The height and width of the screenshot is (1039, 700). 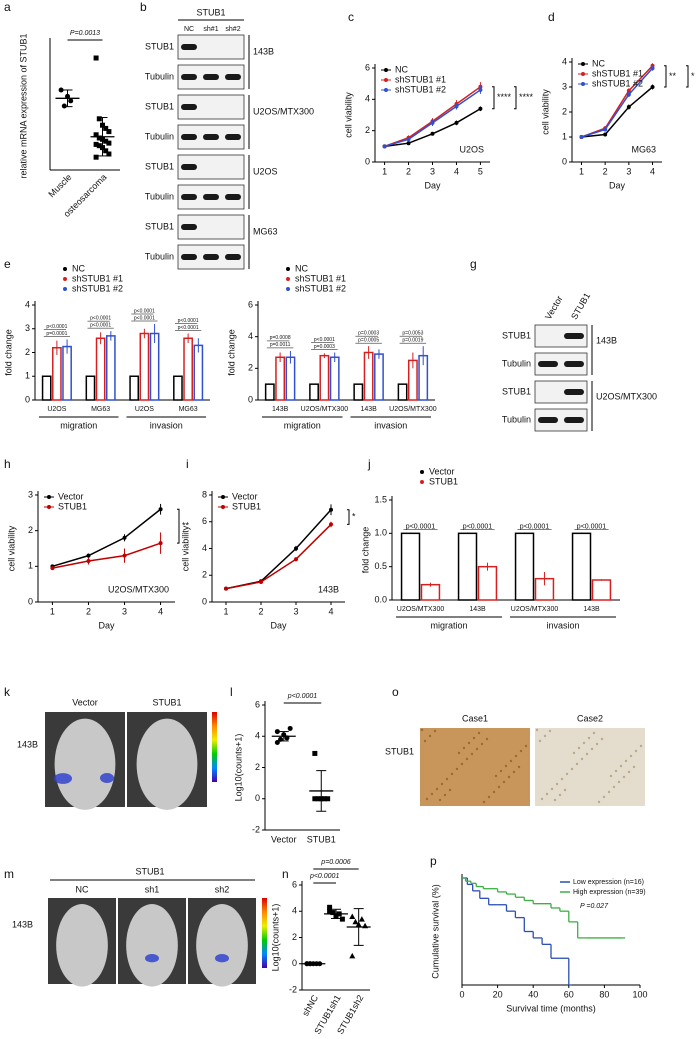 What do you see at coordinates (369, 464) in the screenshot?
I see `panel-letter: j` at bounding box center [369, 464].